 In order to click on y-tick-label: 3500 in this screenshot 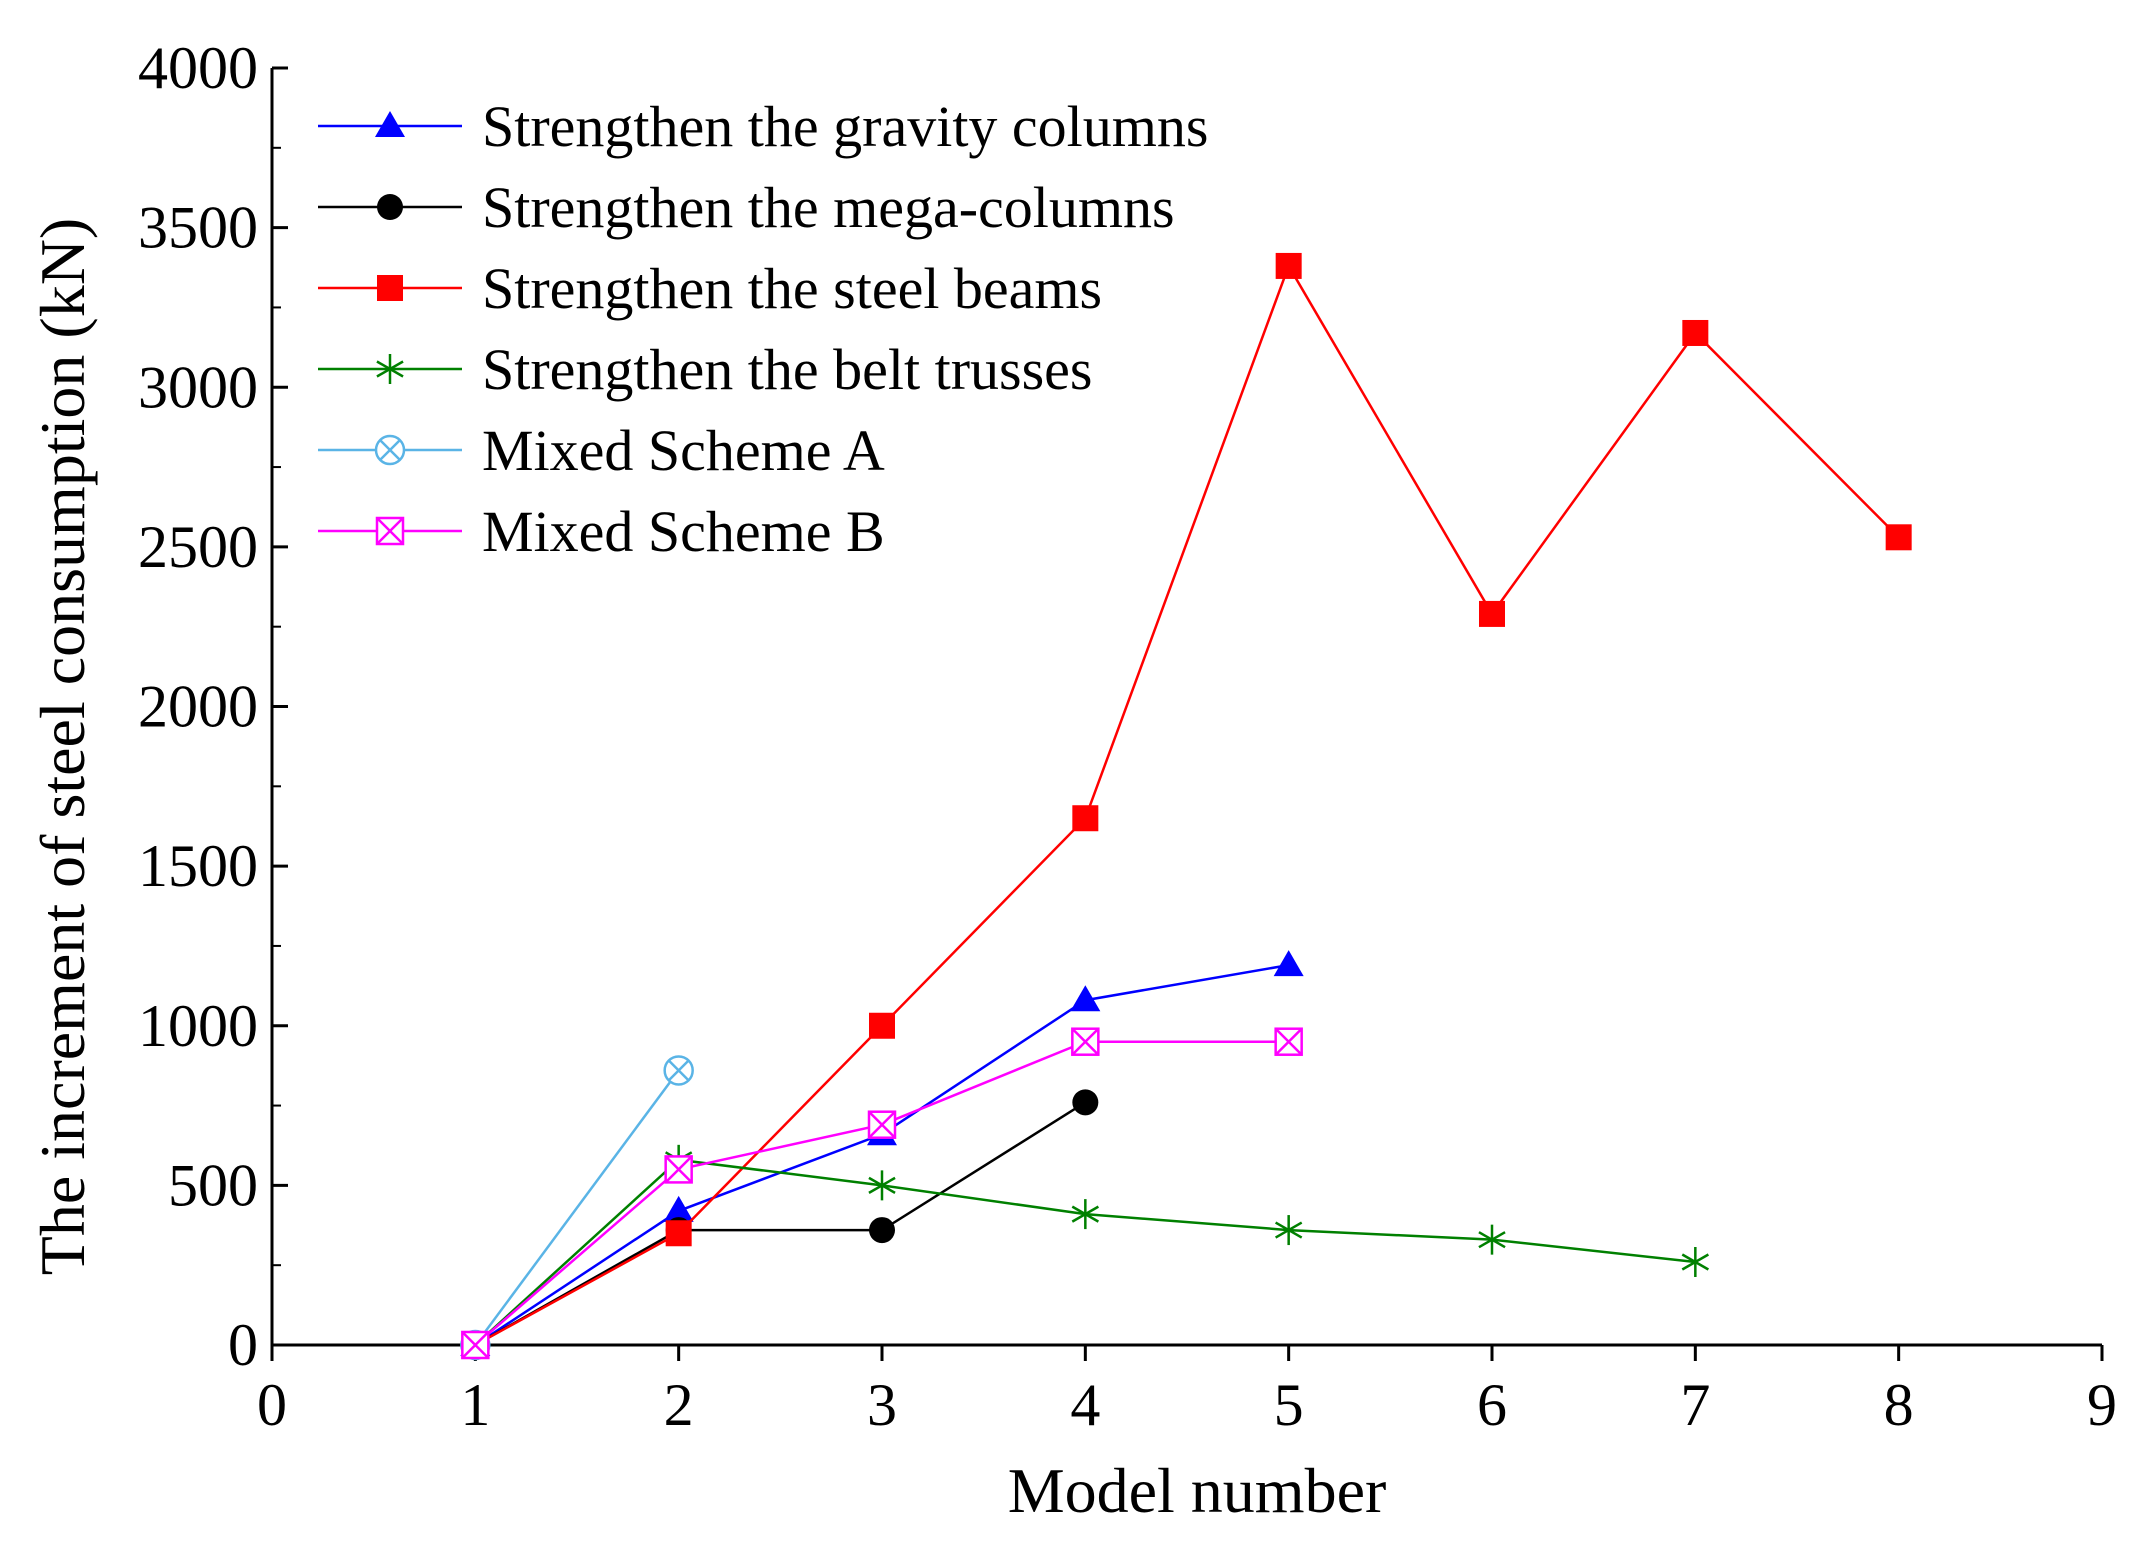, I will do `click(198, 228)`.